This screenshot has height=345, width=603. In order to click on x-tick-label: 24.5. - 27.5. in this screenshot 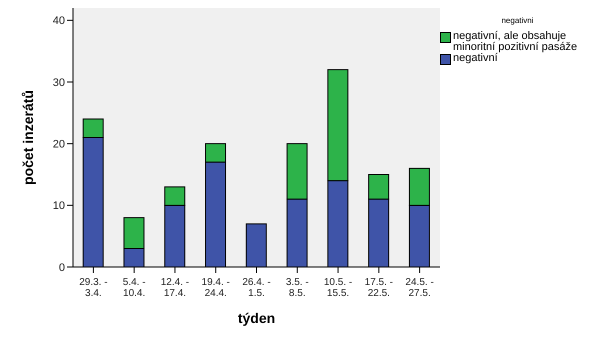, I will do `click(419, 288)`.